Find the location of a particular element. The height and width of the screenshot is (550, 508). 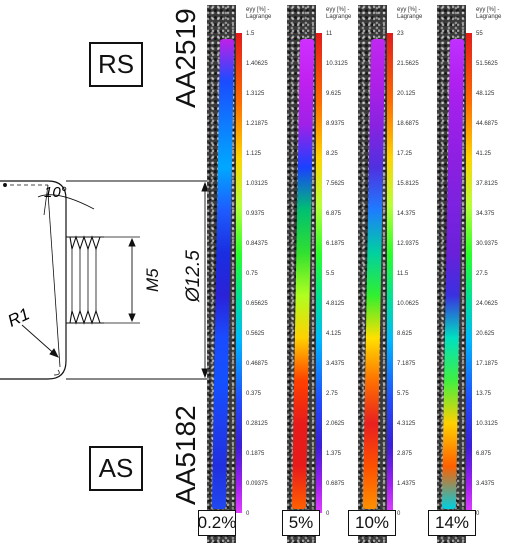

scale-tick-label: 0.1875 is located at coordinates (255, 454).